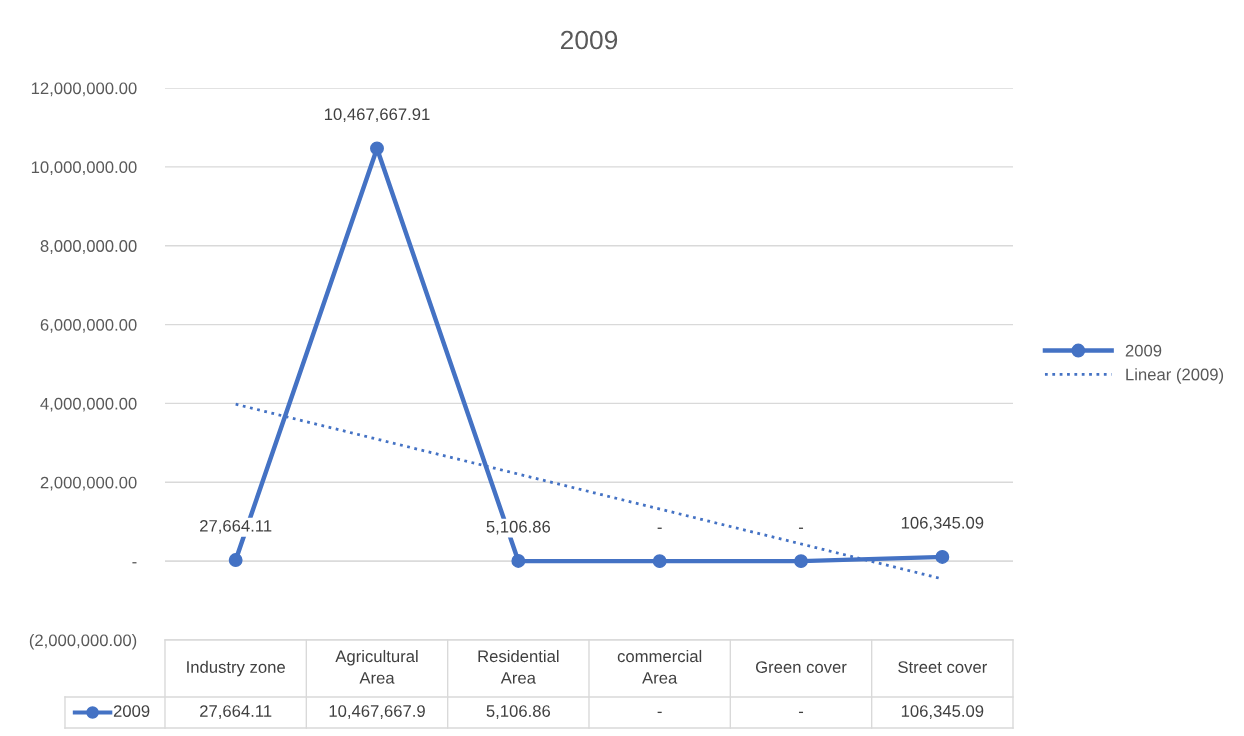 This screenshot has width=1244, height=736. I want to click on y-tick-label: 10,000,000.00, so click(84, 168).